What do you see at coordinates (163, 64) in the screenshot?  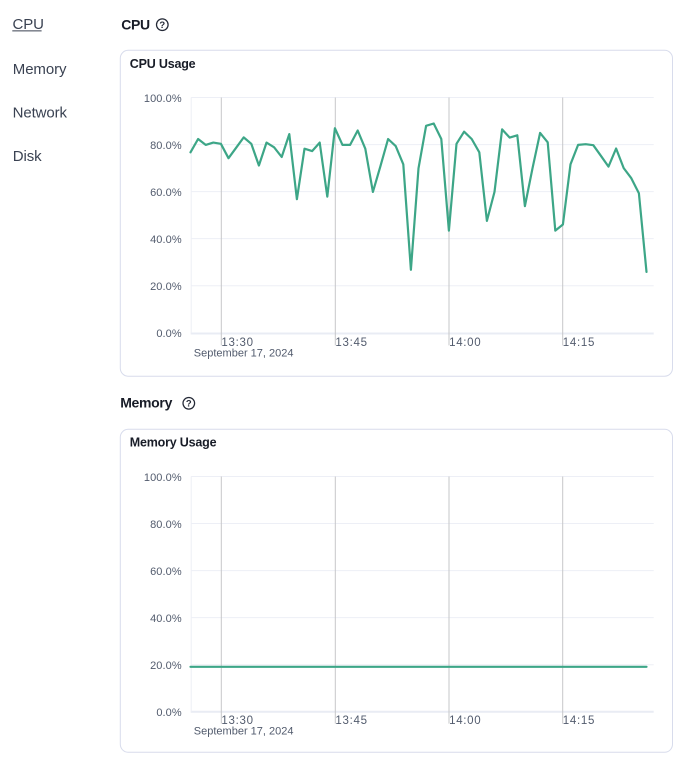 I see `svg-text: CPU Usage` at bounding box center [163, 64].